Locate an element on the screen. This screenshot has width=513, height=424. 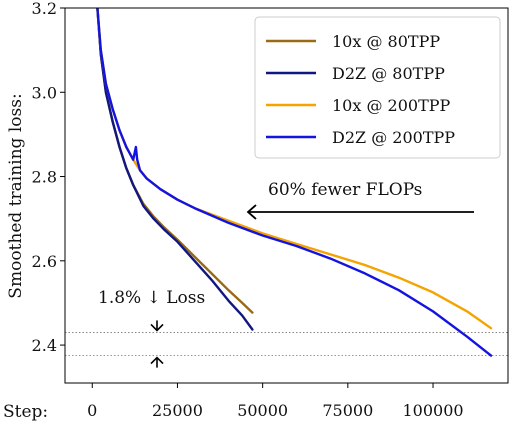
x-tick-label: 50000 is located at coordinates (262, 410).